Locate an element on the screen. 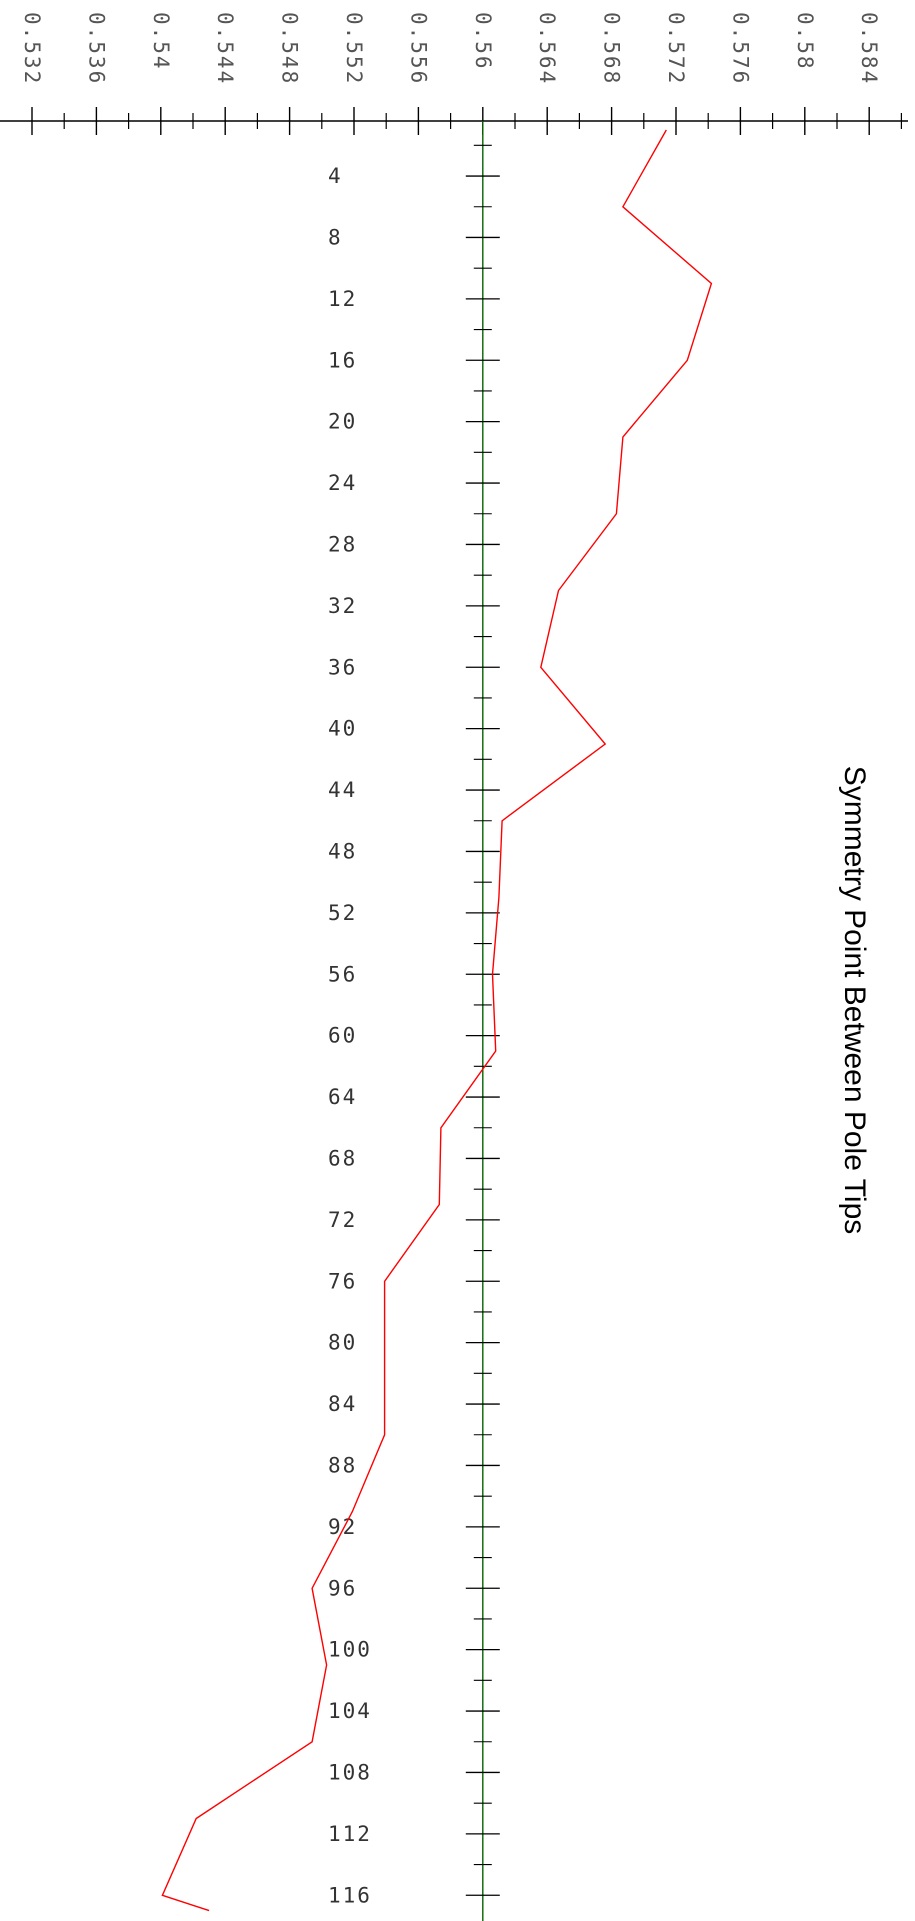  x-tick-label: 0.584 is located at coordinates (869, 48).